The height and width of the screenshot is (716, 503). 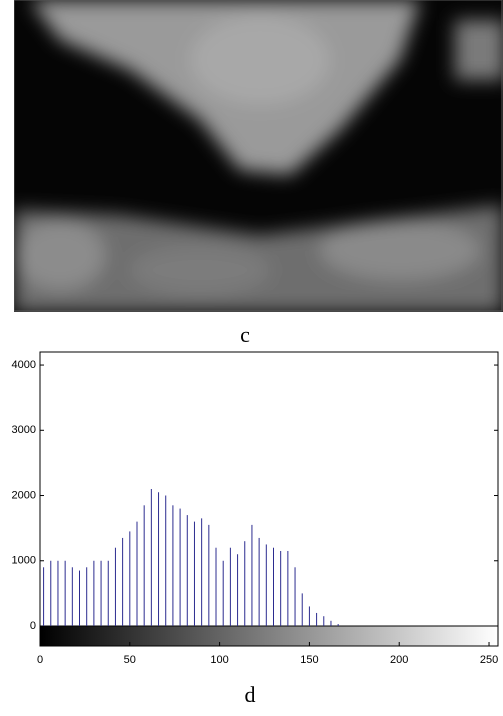 What do you see at coordinates (24, 430) in the screenshot?
I see `y-tick-label: 3000` at bounding box center [24, 430].